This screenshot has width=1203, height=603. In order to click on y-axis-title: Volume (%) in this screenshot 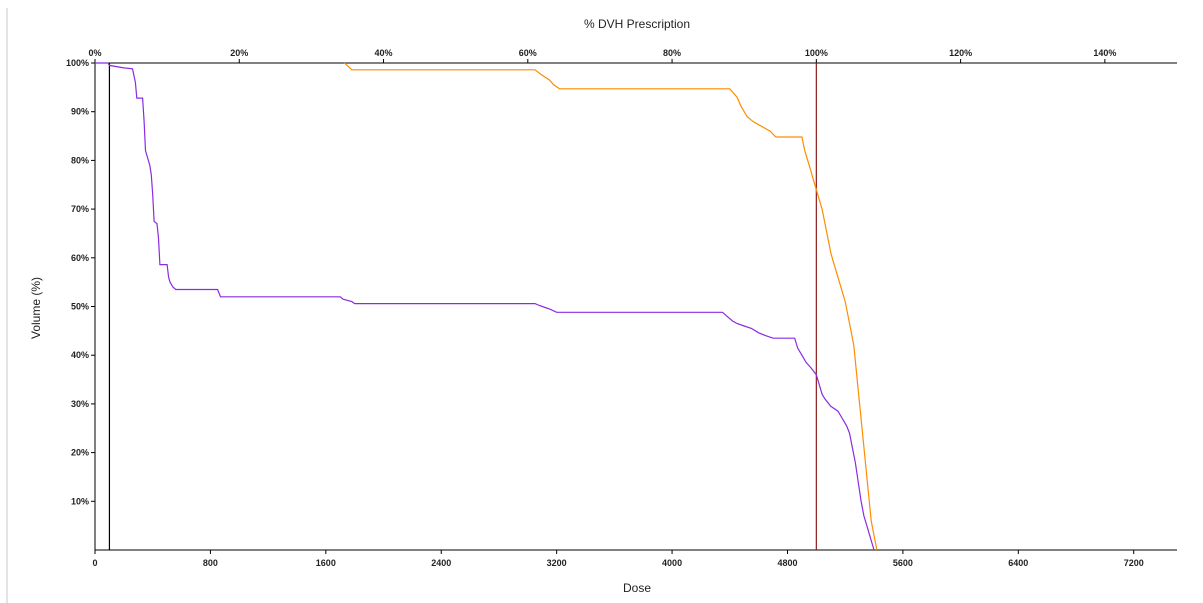, I will do `click(36, 308)`.